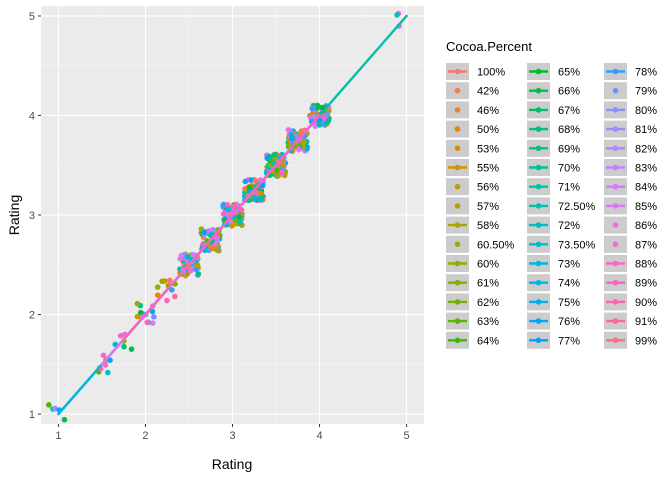  Describe the element at coordinates (32, 216) in the screenshot. I see `y-tick-label: 3` at that location.